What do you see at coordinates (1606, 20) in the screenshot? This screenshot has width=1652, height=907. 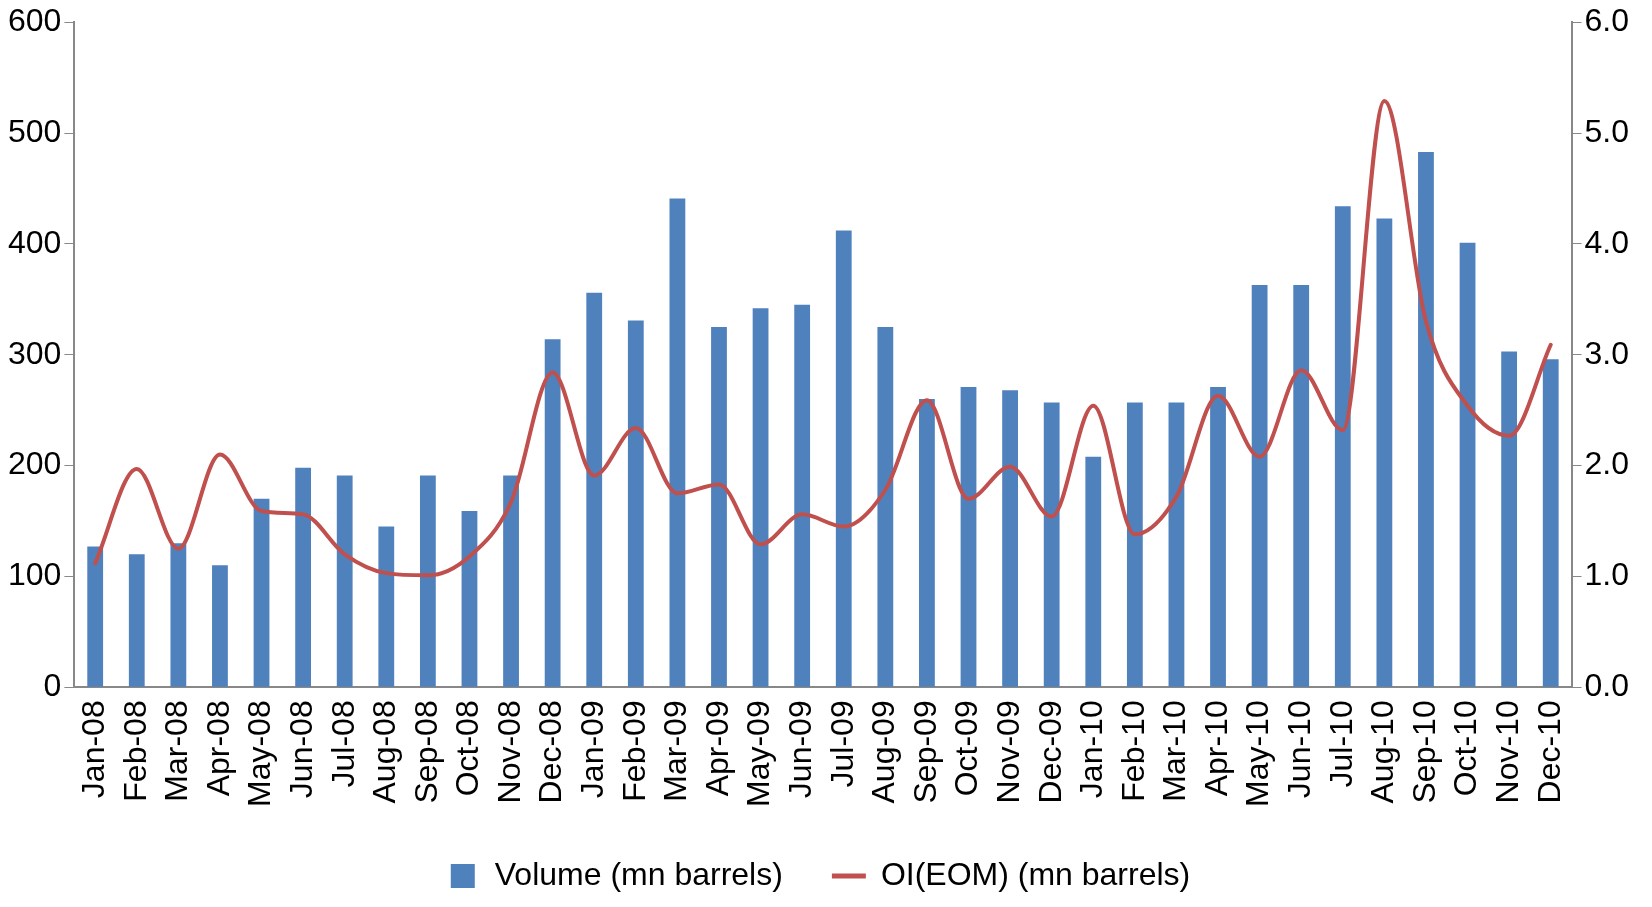 I see `y2-tick-label: 6.0` at bounding box center [1606, 20].